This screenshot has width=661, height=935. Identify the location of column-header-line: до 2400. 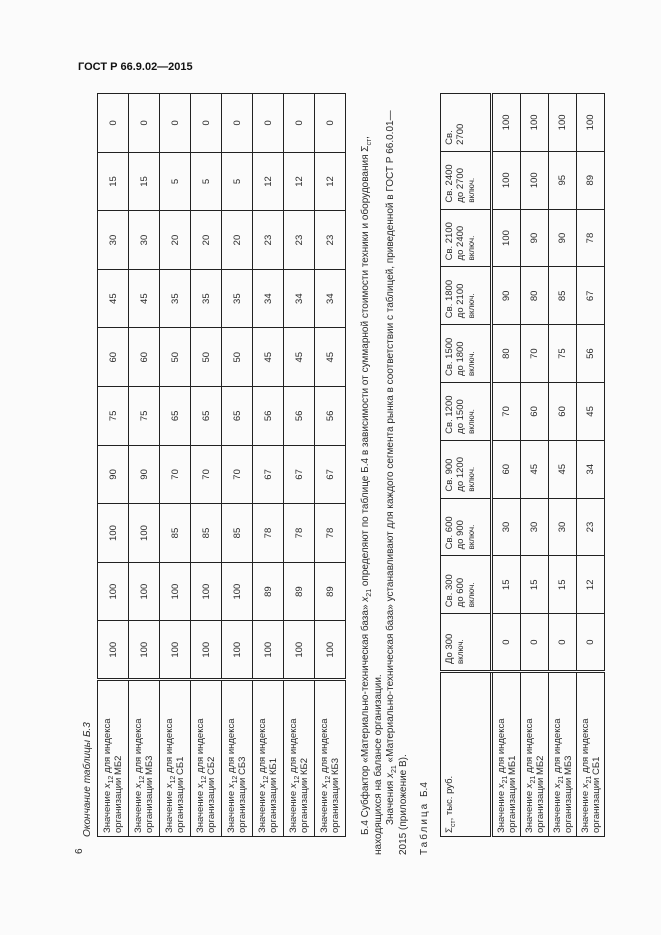
(460, 243).